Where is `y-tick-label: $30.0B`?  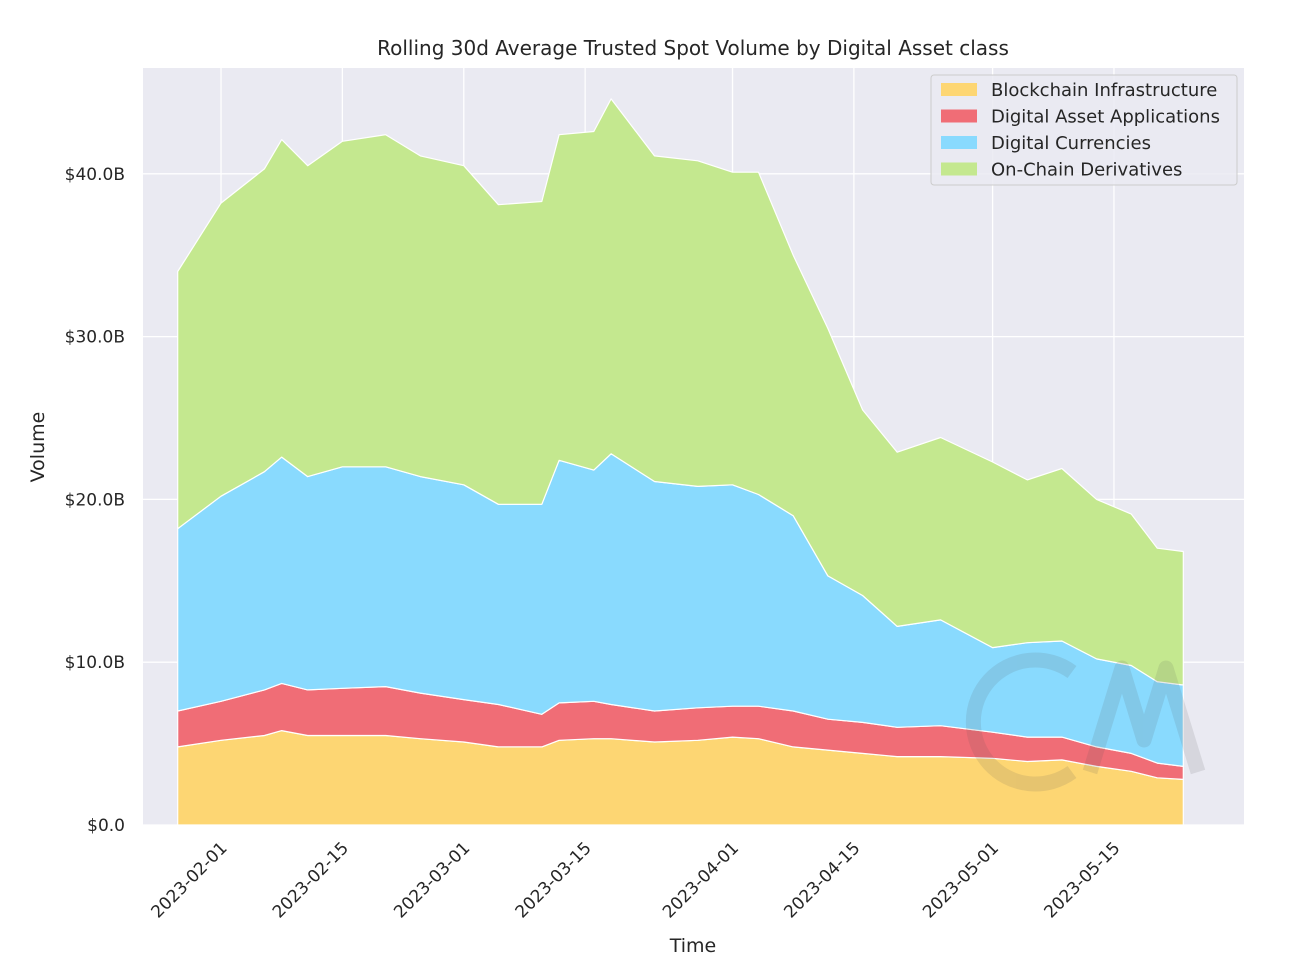 y-tick-label: $30.0B is located at coordinates (95, 338).